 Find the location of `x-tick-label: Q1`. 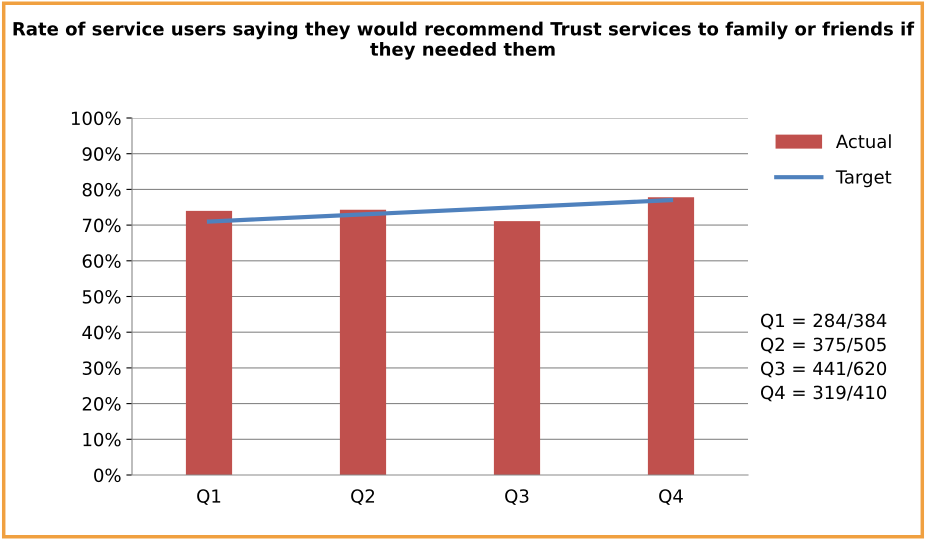

x-tick-label: Q1 is located at coordinates (208, 497).